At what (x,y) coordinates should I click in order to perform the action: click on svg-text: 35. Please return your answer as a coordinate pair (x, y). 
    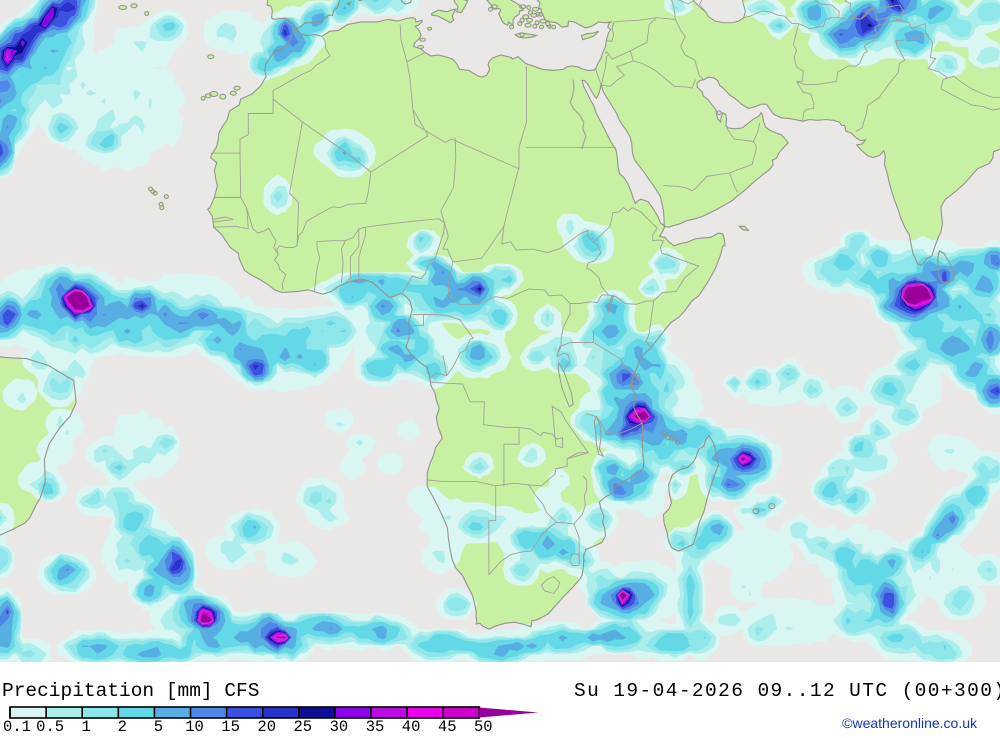
    Looking at the image, I should click on (375, 725).